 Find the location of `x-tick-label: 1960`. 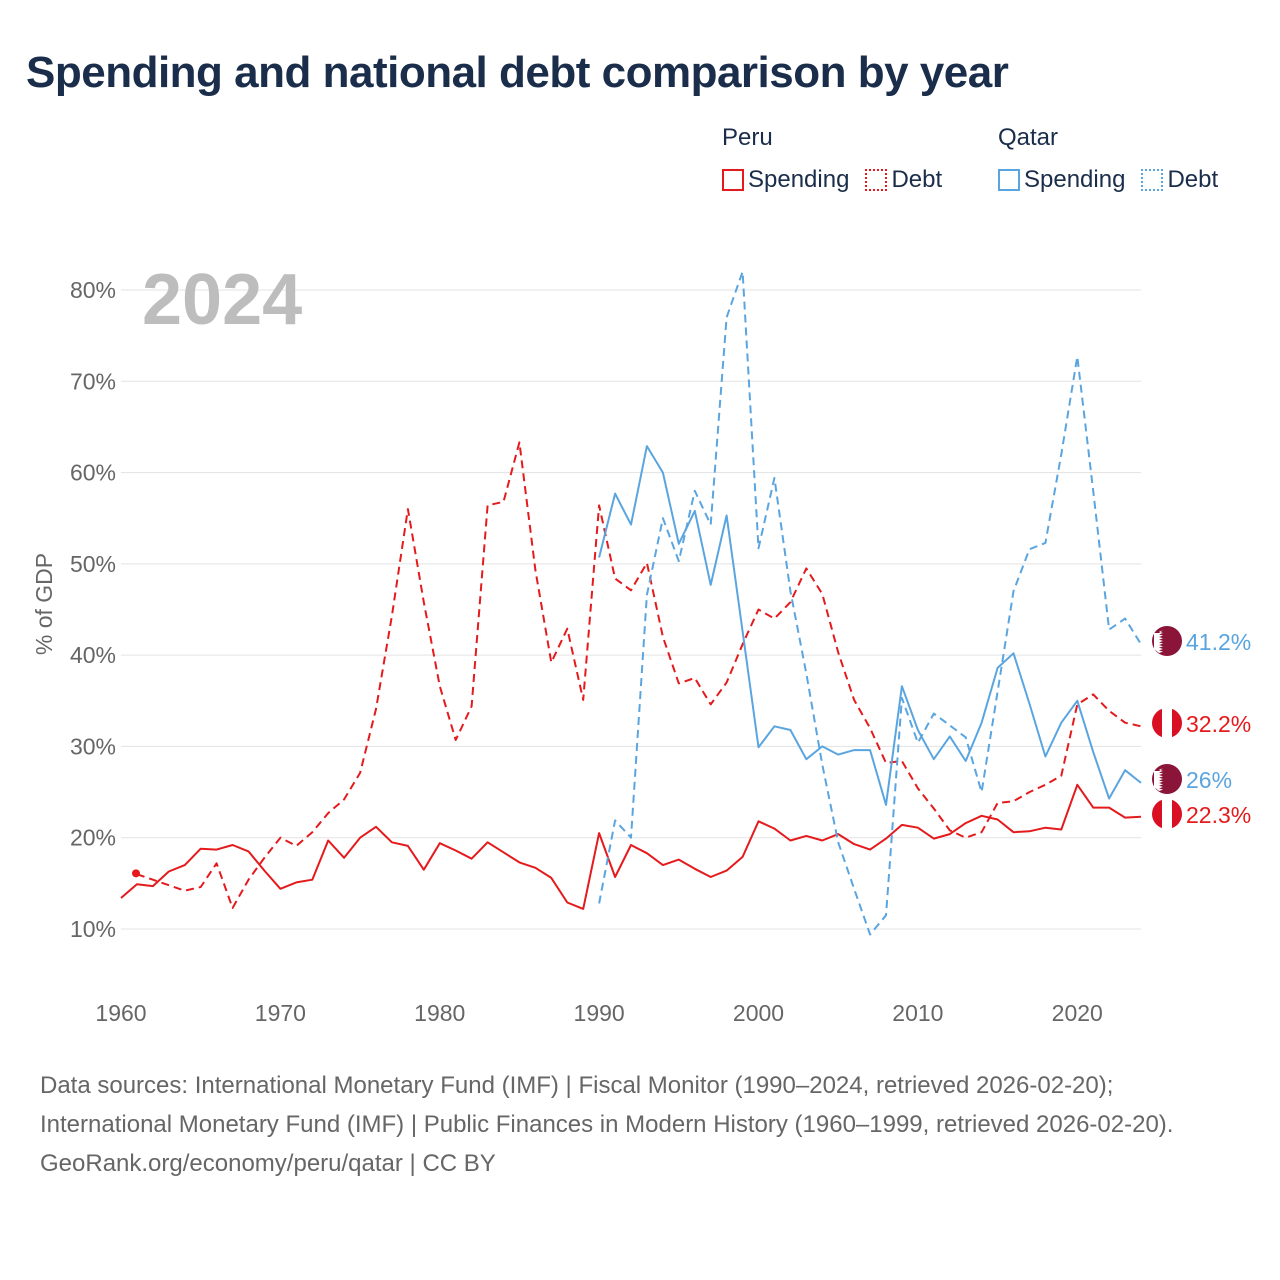

x-tick-label: 1960 is located at coordinates (120, 1013).